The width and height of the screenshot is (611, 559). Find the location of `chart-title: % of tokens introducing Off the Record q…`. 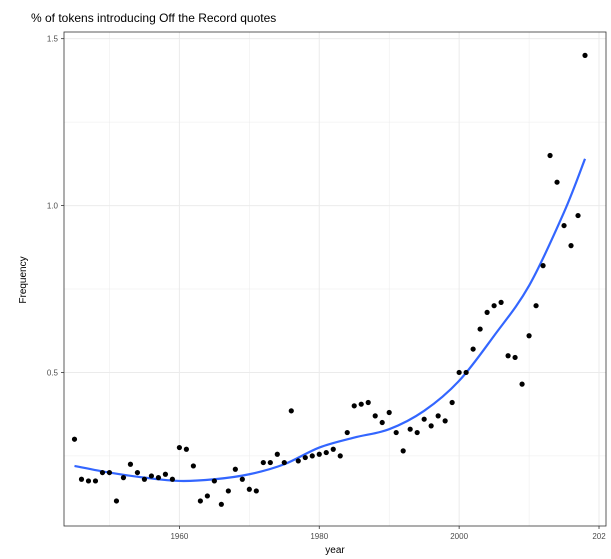

chart-title: % of tokens introducing Off the Record q… is located at coordinates (153, 18).